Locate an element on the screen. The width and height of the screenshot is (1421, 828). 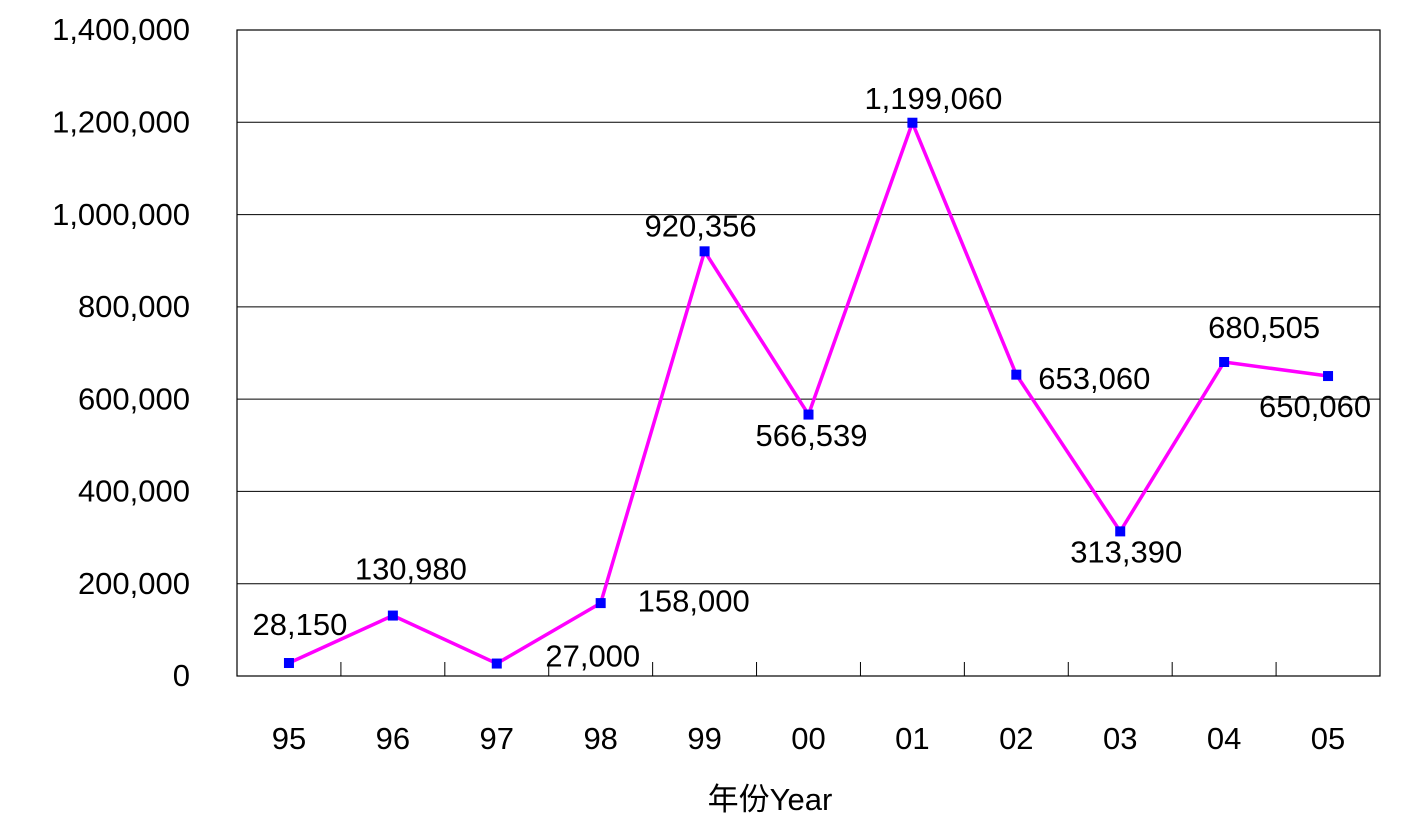
y-tick-label: 1,400,000 is located at coordinates (121, 29).